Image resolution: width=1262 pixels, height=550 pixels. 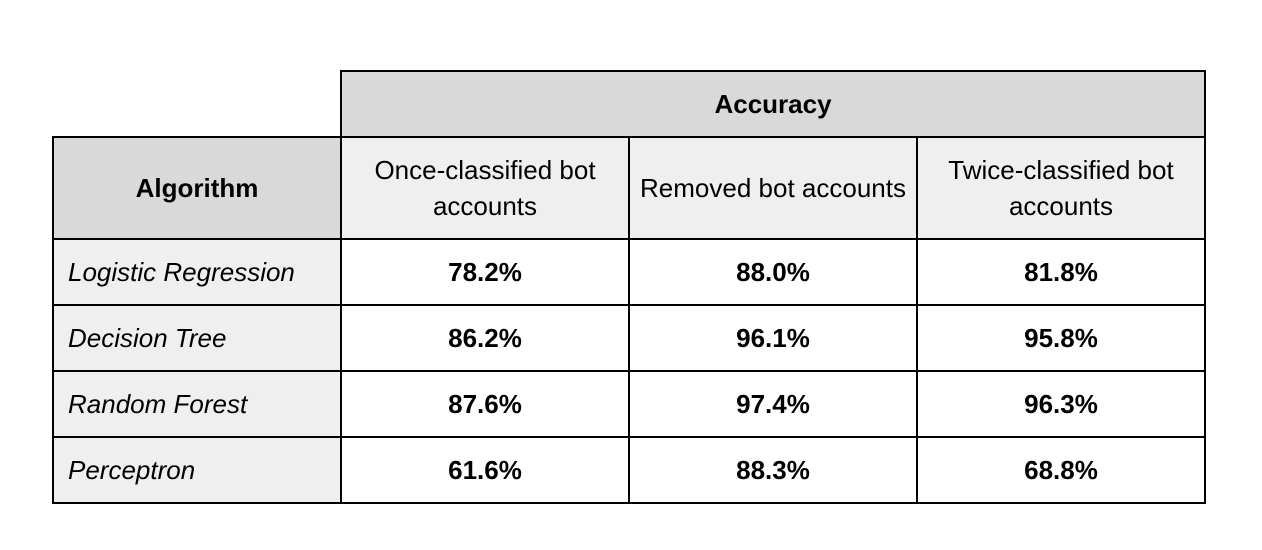 I want to click on row-algorithm-logistic-regression: Logistic Regression, so click(x=197, y=272).